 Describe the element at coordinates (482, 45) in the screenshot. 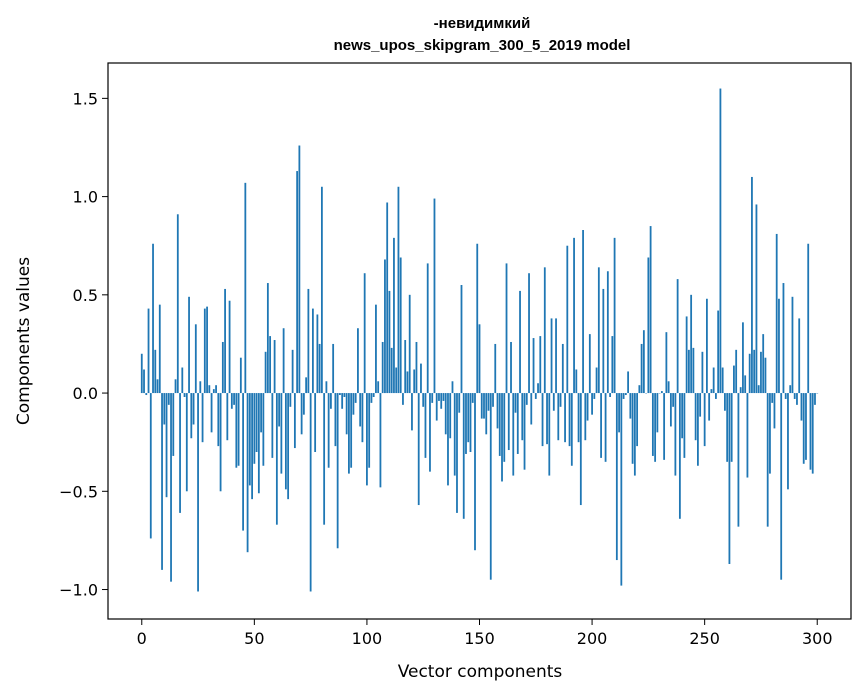

I see `chart-title-line-2: news_upos_skipgram_300_5_2019 model` at that location.